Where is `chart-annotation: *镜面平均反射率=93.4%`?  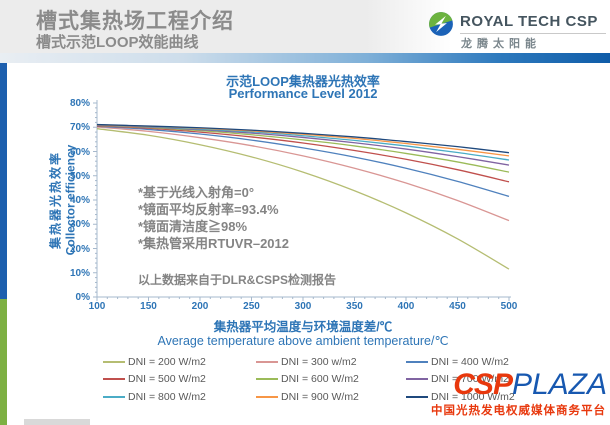 chart-annotation: *镜面平均反射率=93.4% is located at coordinates (208, 209).